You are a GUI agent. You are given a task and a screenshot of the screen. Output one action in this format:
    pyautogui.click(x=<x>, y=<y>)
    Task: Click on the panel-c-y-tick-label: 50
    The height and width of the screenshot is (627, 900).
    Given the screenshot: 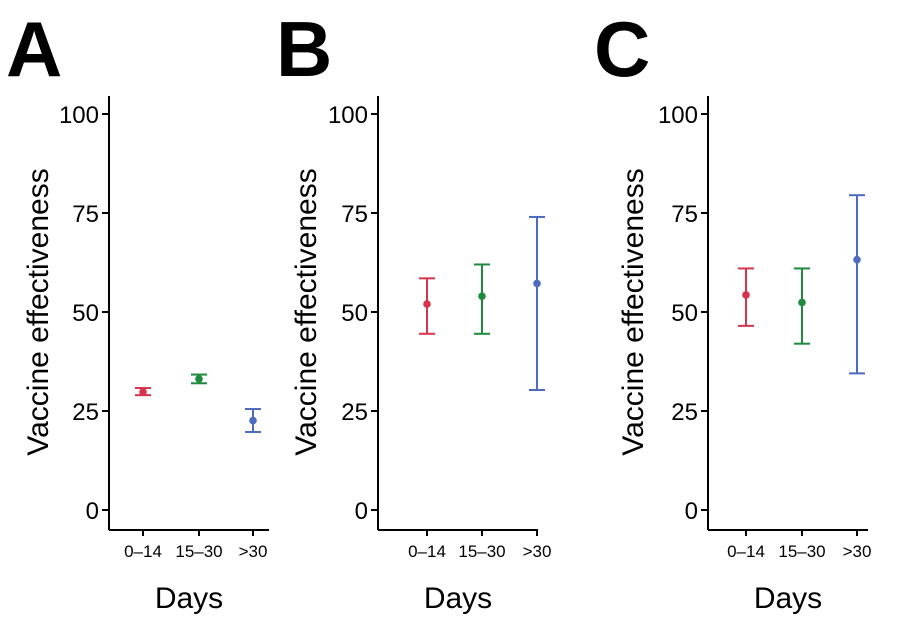 What is the action you would take?
    pyautogui.click(x=684, y=313)
    